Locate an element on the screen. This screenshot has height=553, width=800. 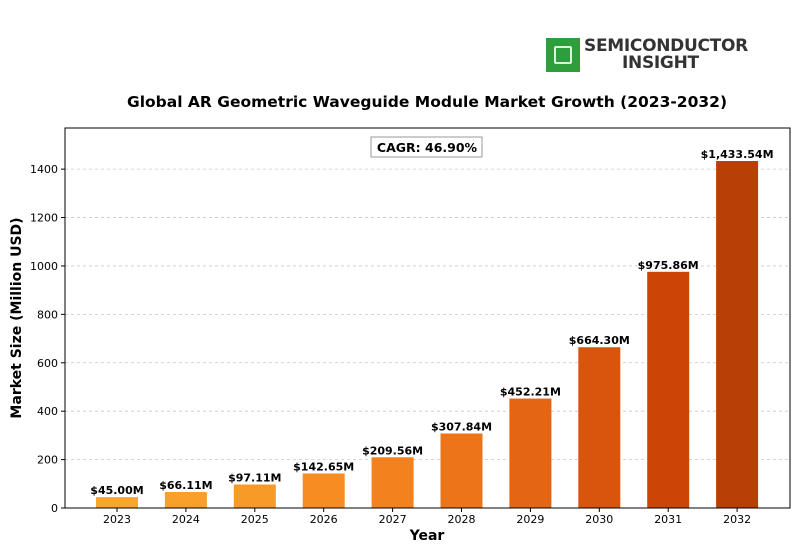
bar-value-label: $664.30M is located at coordinates (599, 340).